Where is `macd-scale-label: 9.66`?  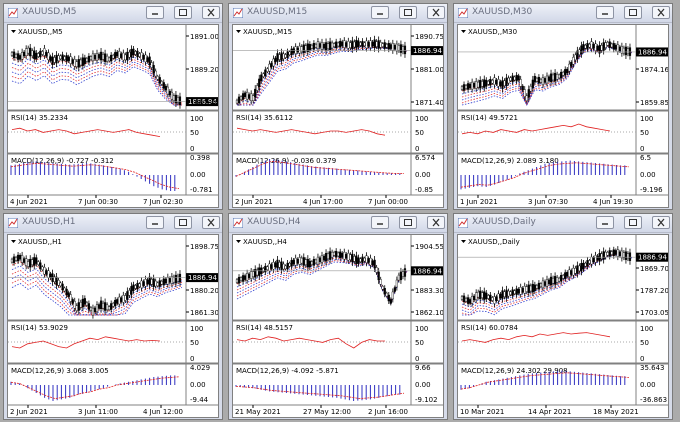
macd-scale-label: 9.66 is located at coordinates (423, 368).